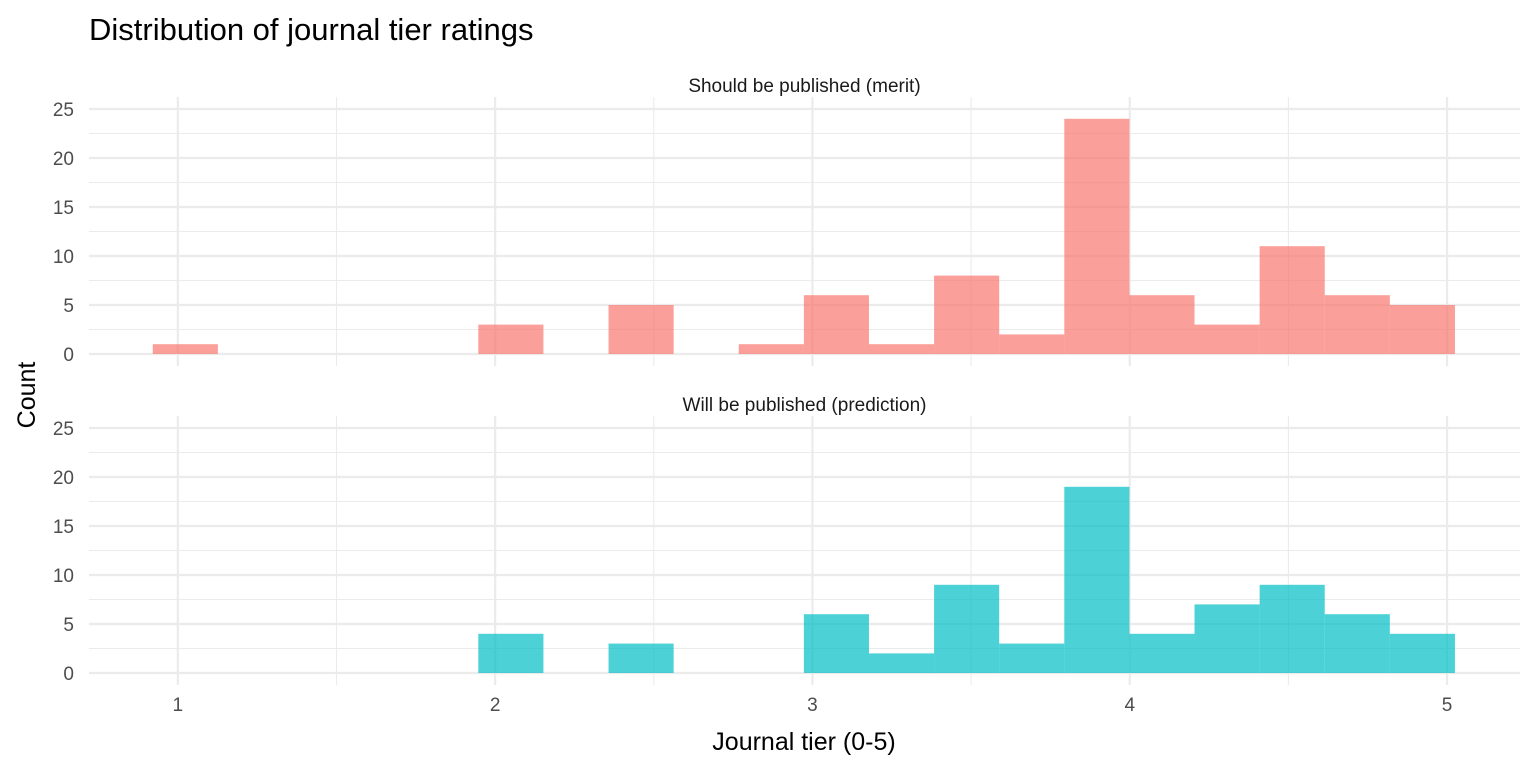  I want to click on x-tick-label: 5, so click(1447, 705).